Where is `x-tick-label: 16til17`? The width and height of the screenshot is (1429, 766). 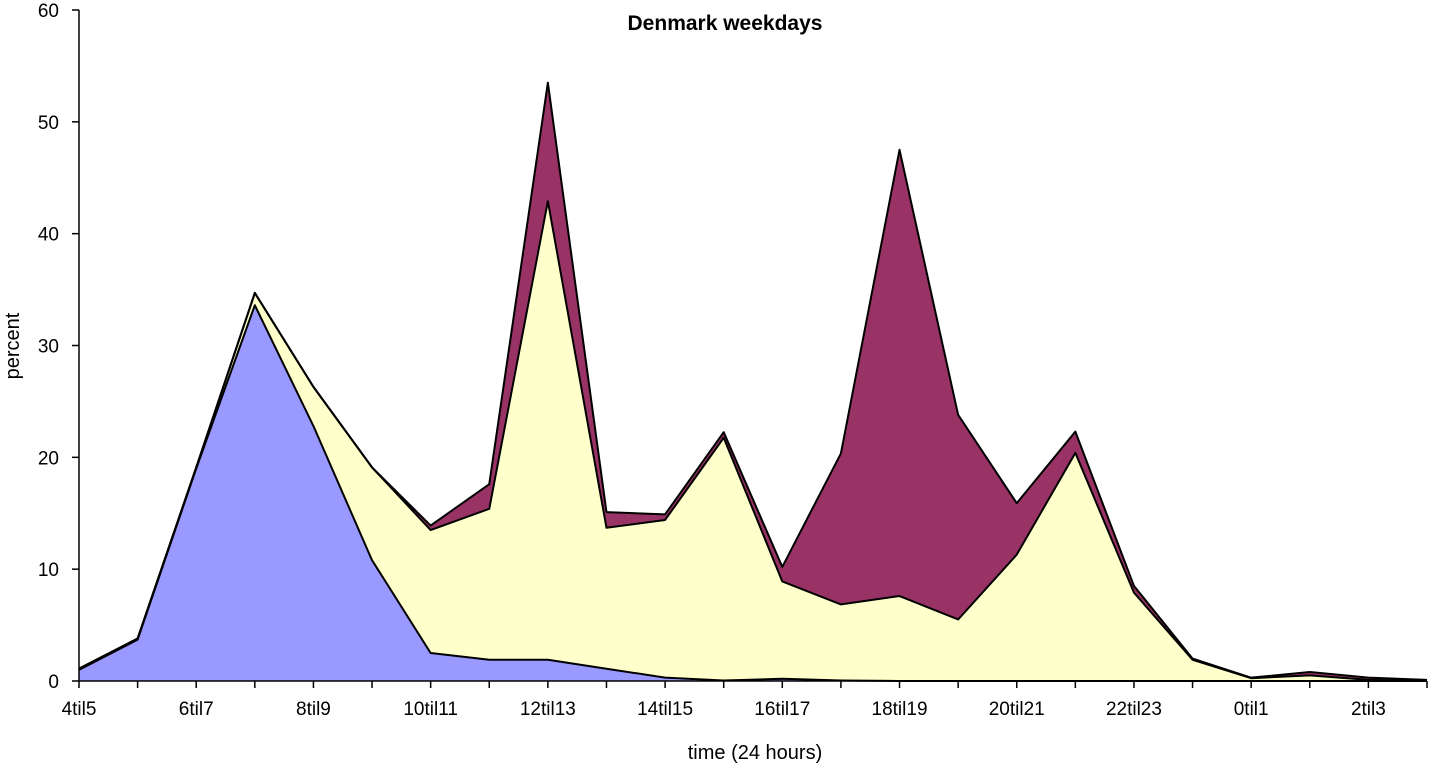
x-tick-label: 16til17 is located at coordinates (782, 709).